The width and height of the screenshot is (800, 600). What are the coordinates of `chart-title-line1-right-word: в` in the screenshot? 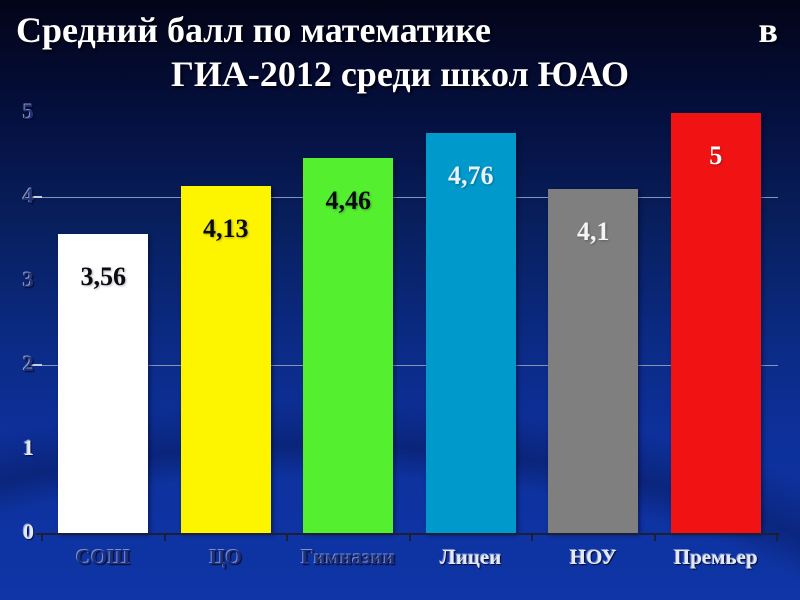 It's located at (768, 30).